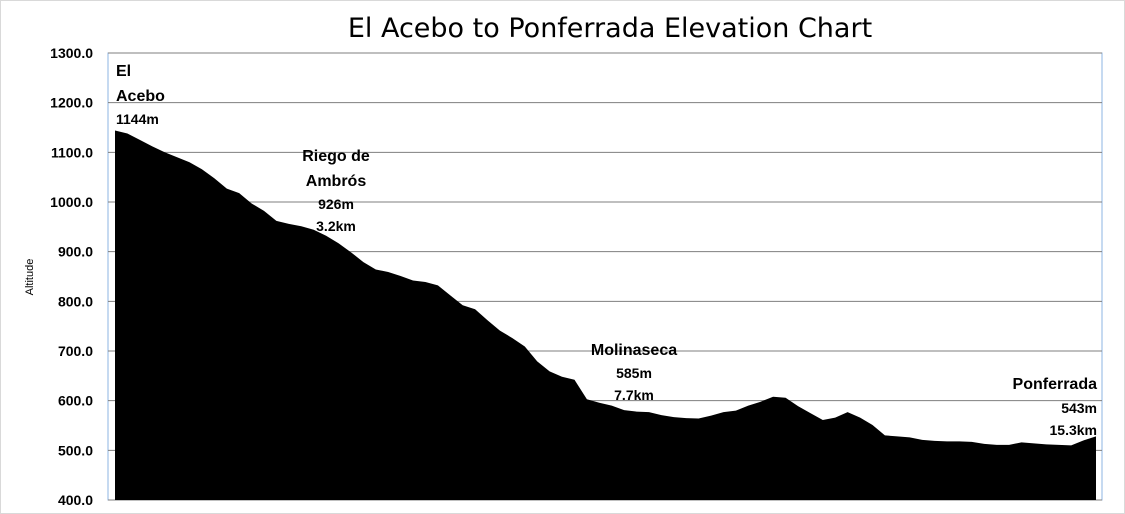 The height and width of the screenshot is (514, 1125). I want to click on y-tick-label: 400.0, so click(75, 500).